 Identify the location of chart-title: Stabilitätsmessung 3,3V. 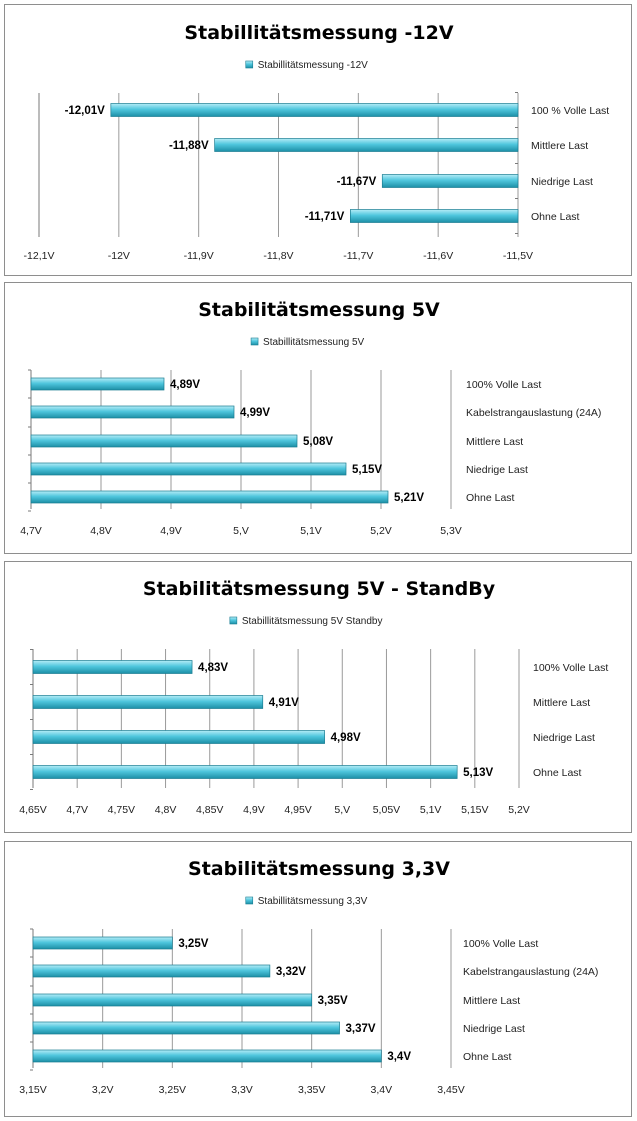
(319, 869).